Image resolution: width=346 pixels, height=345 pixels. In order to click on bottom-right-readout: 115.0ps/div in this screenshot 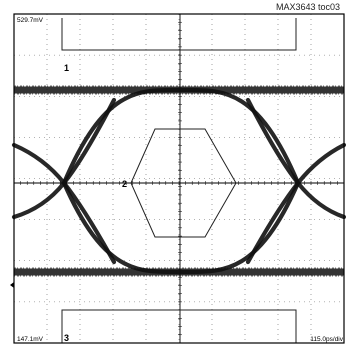, I will do `click(327, 339)`.